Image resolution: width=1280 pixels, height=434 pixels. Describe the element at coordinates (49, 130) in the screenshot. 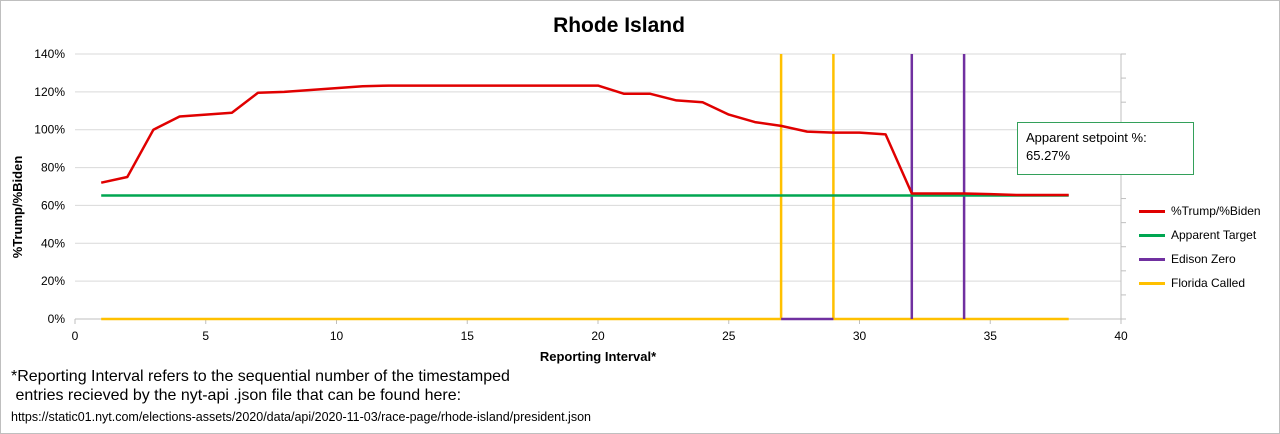

I see `y-tick-label: 100%` at that location.